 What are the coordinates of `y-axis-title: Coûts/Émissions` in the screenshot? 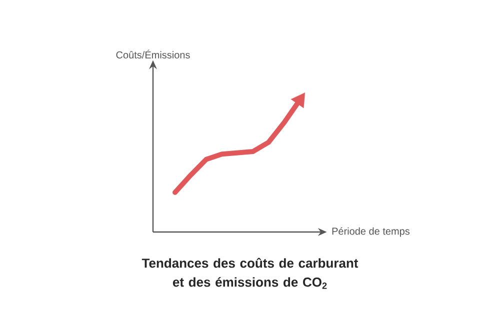 It's located at (153, 54).